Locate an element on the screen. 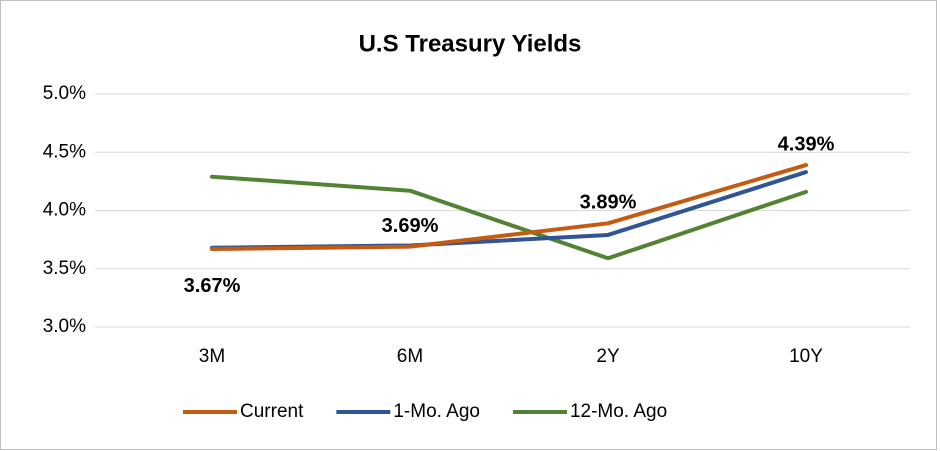  legend-label: 1-Mo. Ago is located at coordinates (436, 411).